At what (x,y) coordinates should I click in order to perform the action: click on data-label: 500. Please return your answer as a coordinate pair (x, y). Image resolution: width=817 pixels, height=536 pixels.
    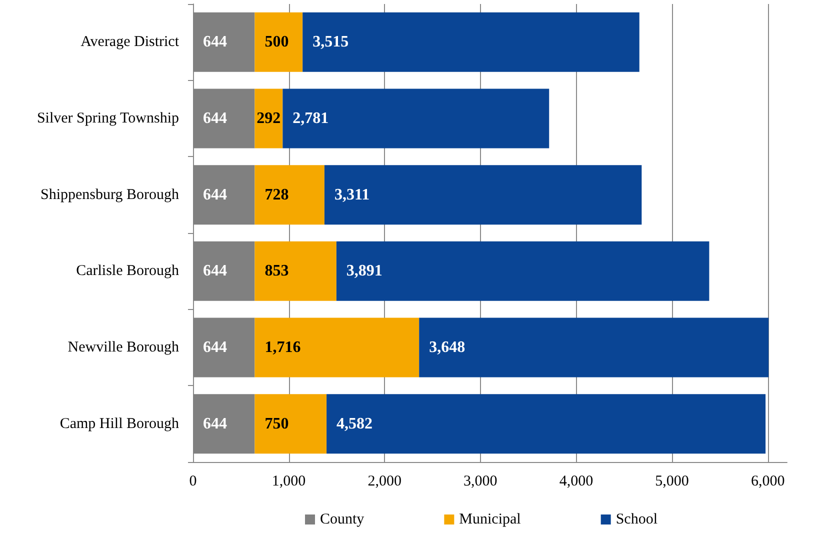
    Looking at the image, I should click on (276, 42).